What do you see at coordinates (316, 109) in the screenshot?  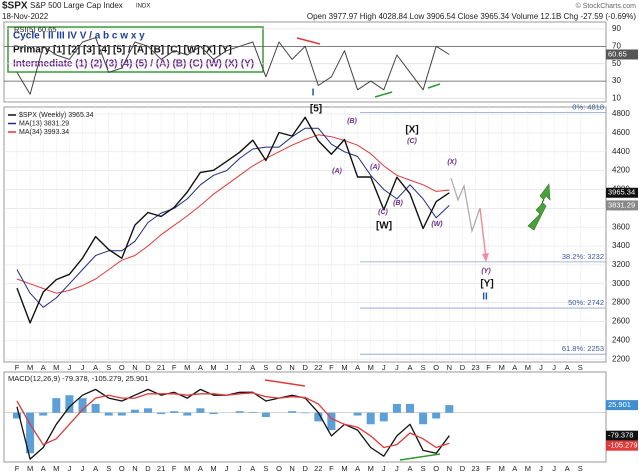 I see `wave-label: [5]` at bounding box center [316, 109].